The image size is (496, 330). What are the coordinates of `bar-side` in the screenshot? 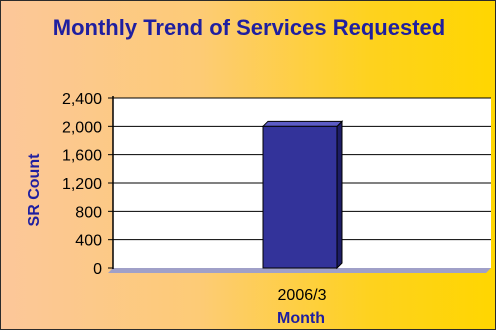 It's located at (339, 195).